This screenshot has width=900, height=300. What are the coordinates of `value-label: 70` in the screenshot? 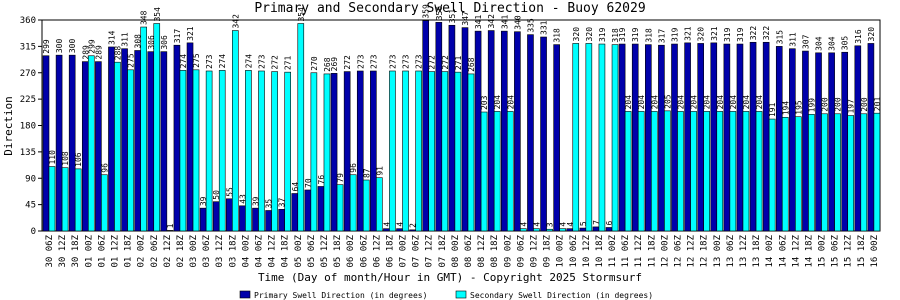 It's located at (308, 183).